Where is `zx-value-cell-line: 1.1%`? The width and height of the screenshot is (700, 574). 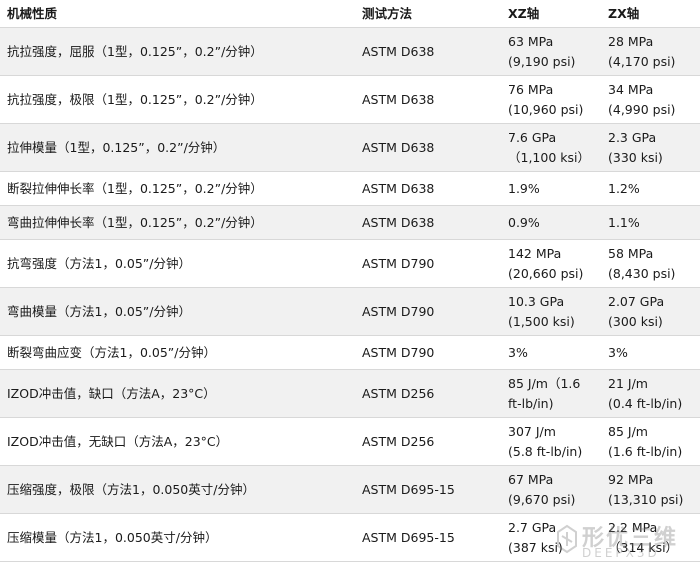 zx-value-cell-line: 1.1% is located at coordinates (624, 222).